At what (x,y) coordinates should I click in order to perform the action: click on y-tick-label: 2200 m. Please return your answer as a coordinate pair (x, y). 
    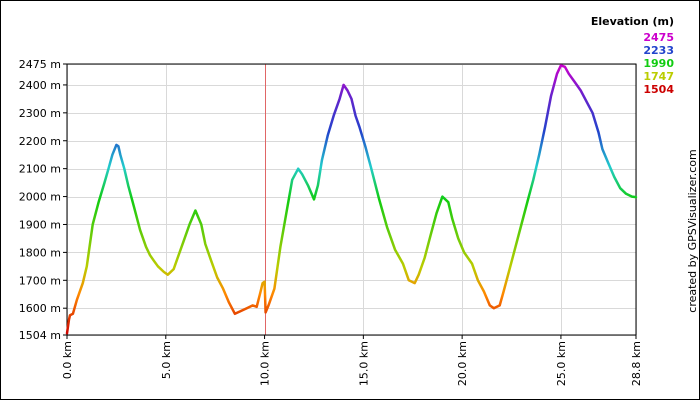
    Looking at the image, I should click on (40, 141).